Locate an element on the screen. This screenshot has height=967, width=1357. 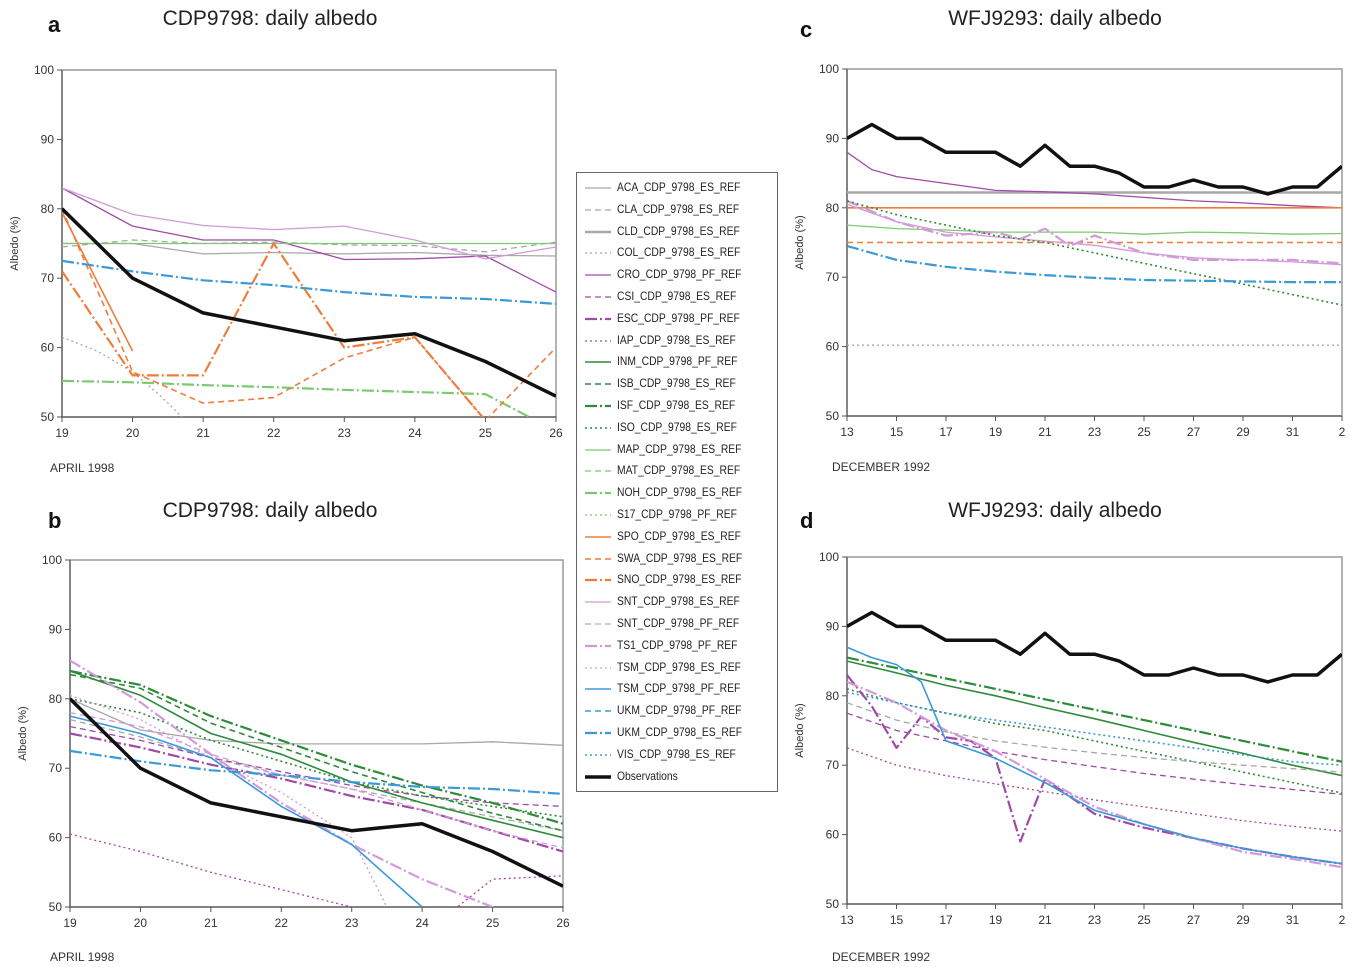
legend-entry: COL_CDP_9798_ES_REF is located at coordinates (677, 253).